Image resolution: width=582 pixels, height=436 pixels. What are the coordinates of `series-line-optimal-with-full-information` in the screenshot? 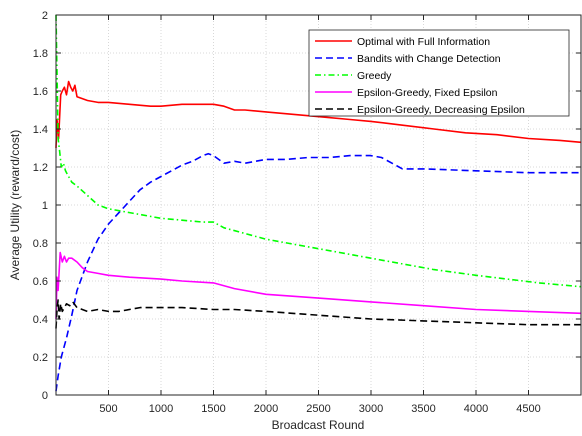 It's located at (318, 114).